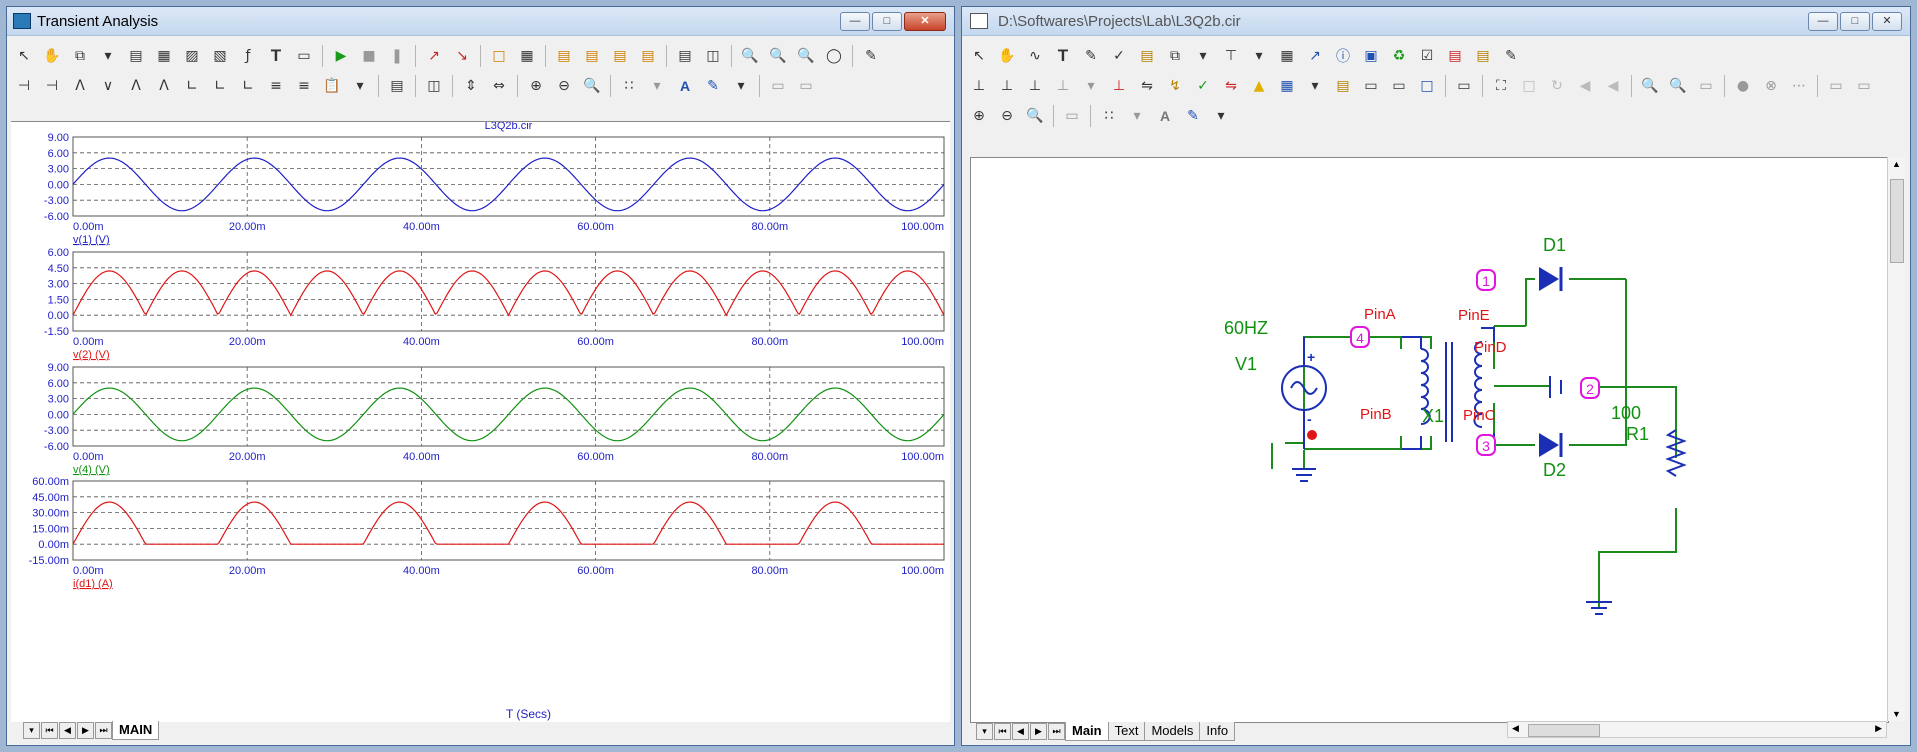  Describe the element at coordinates (164, 86) in the screenshot. I see `low-icon: Λ` at that location.